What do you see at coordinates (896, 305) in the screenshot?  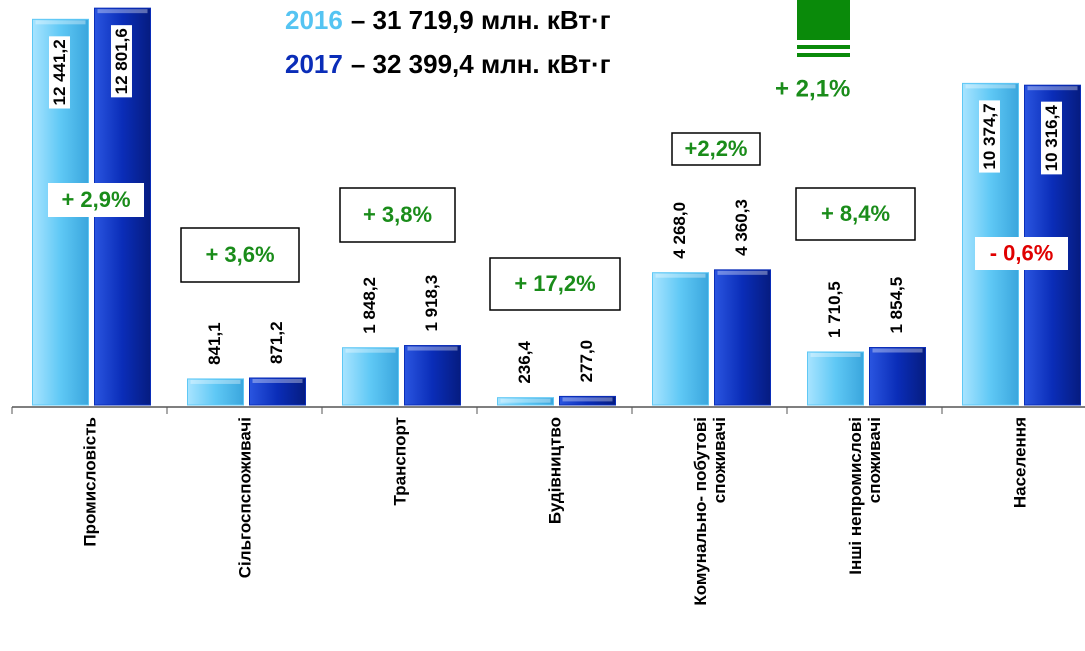 I see `value-label: 1 854,5` at bounding box center [896, 305].